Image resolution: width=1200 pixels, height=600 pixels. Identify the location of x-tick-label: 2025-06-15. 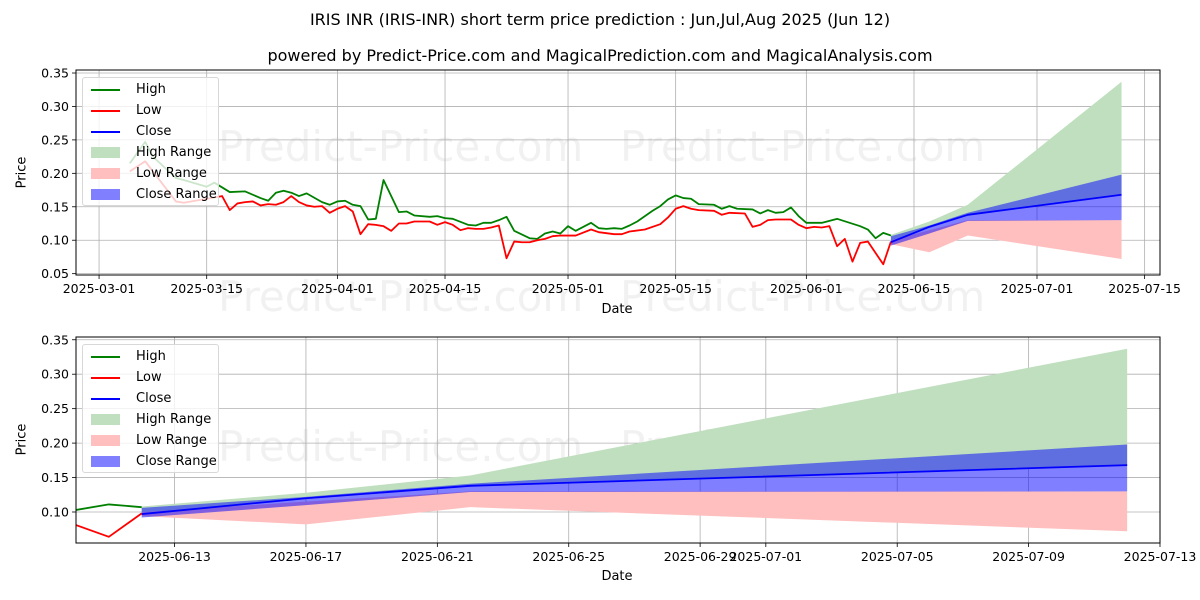
(914, 288).